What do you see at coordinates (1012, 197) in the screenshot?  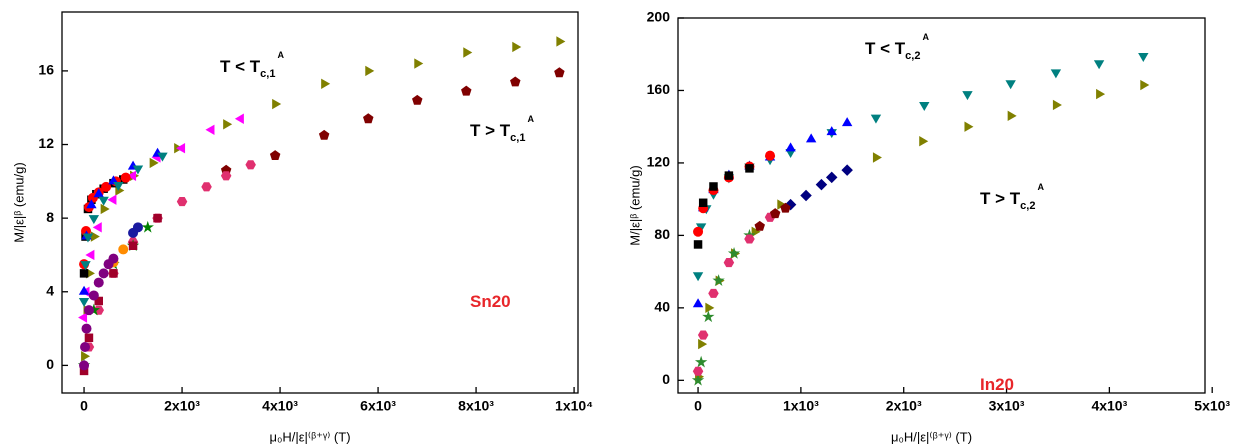 I see `annotation: T > Tc,2A` at bounding box center [1012, 197].